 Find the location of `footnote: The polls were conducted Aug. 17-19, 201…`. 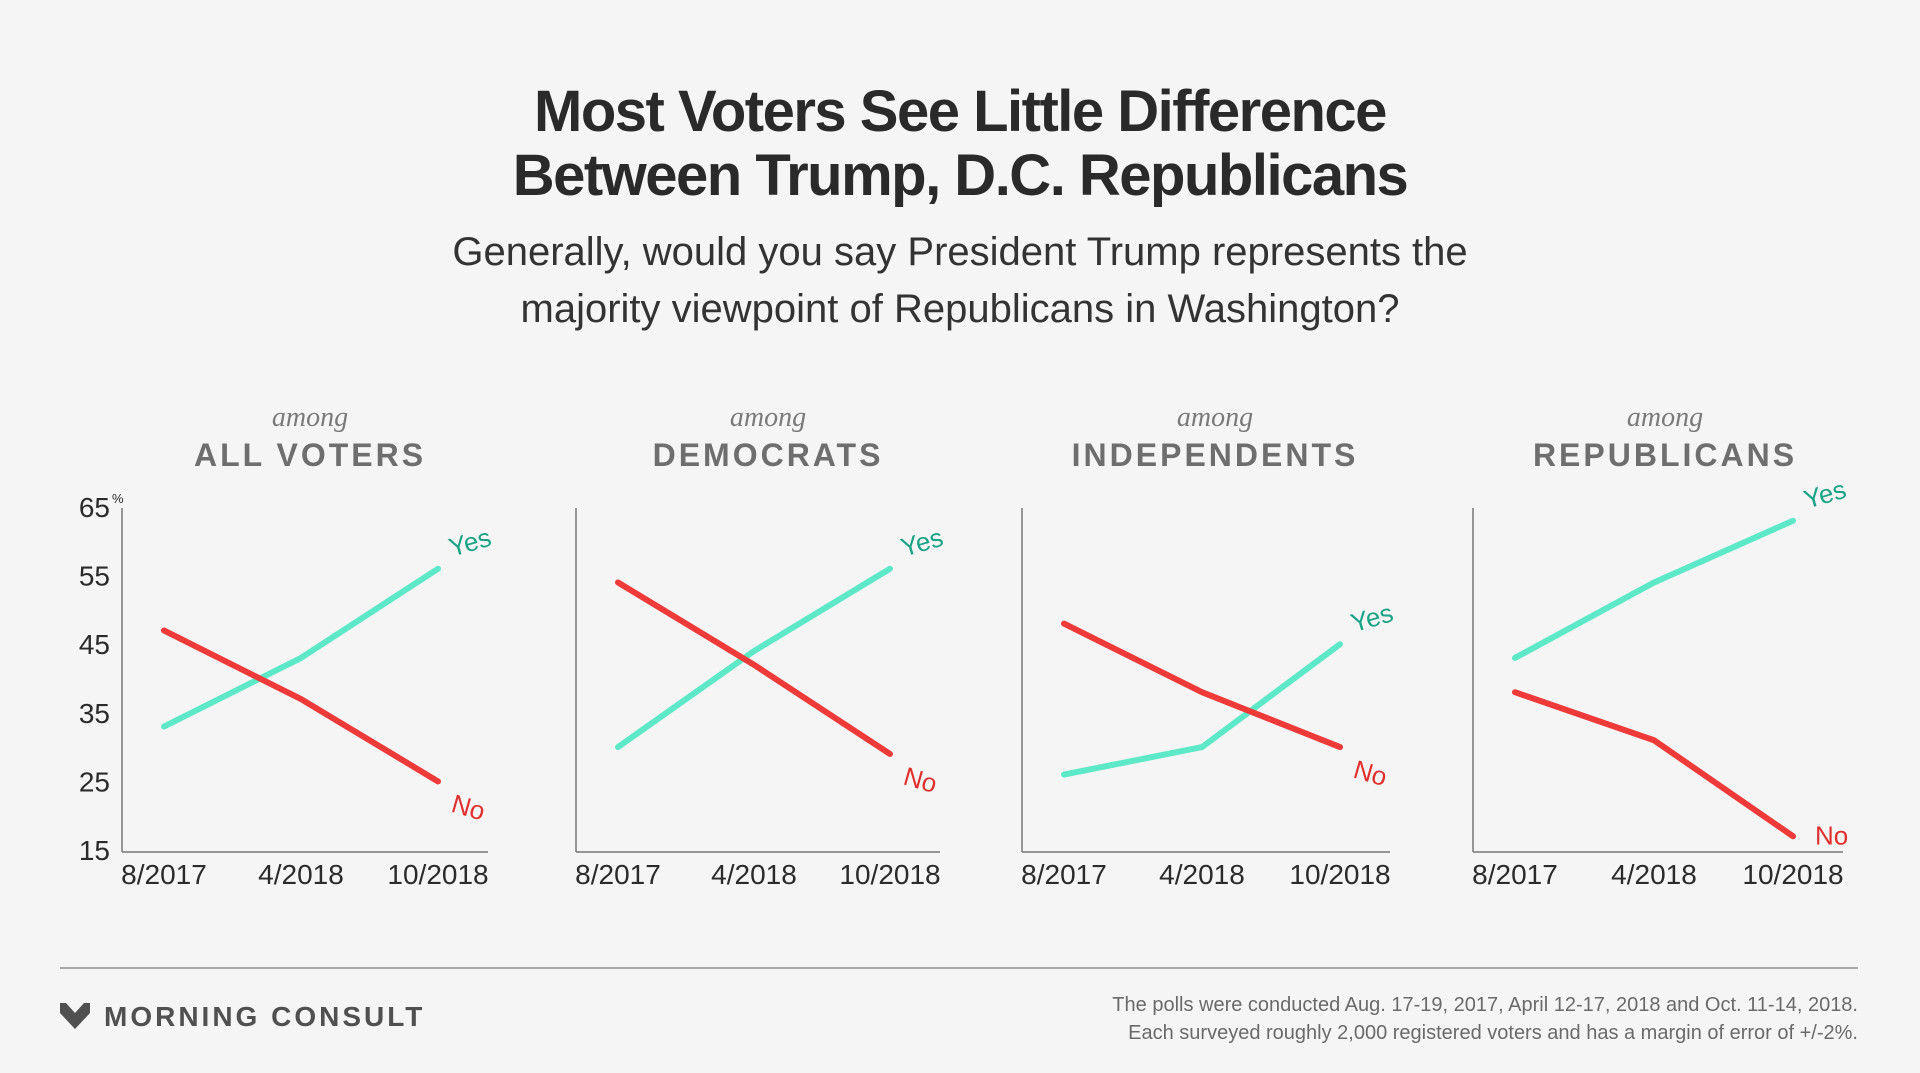

footnote: The polls were conducted Aug. 17-19, 201… is located at coordinates (1485, 1019).